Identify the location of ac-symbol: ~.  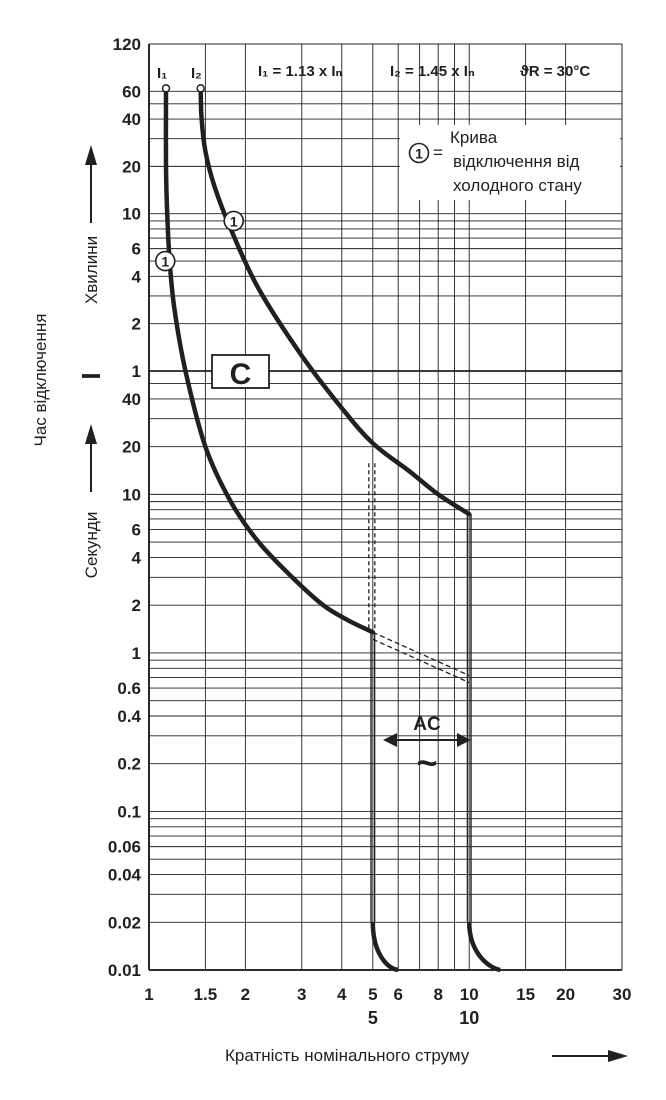
(426, 762).